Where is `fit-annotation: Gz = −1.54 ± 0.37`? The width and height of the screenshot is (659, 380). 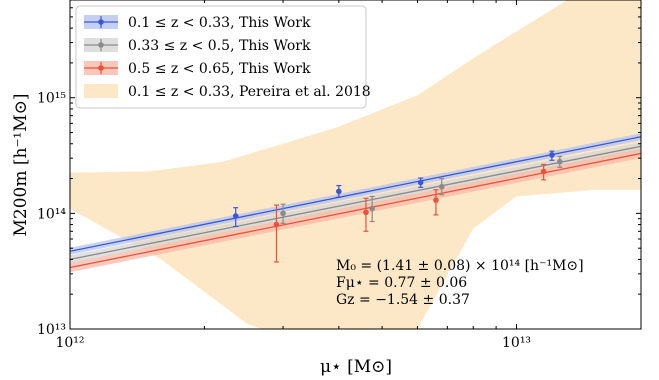
fit-annotation: Gz = −1.54 ± 0.37 is located at coordinates (403, 300).